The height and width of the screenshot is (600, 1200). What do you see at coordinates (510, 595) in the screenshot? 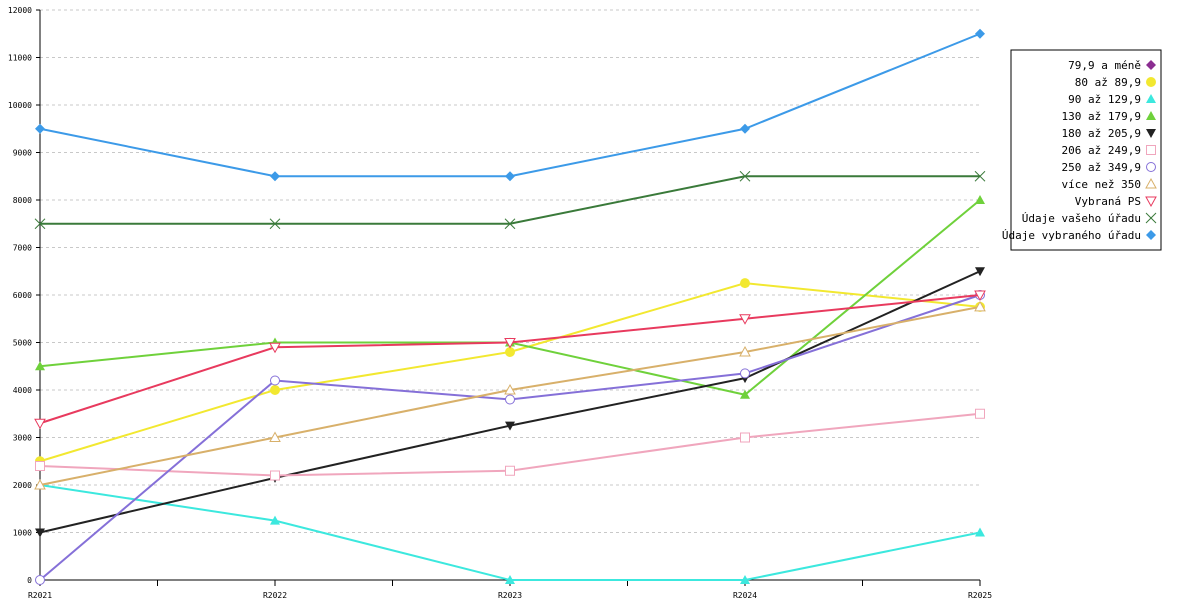
I see `x-tick-label: R2023` at bounding box center [510, 595].